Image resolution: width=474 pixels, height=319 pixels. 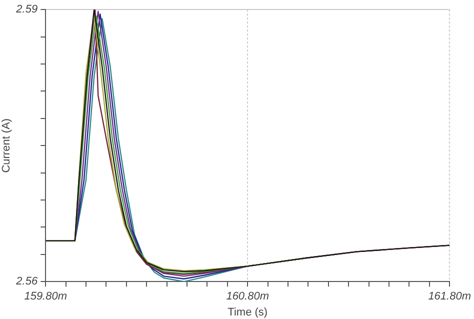 What do you see at coordinates (26, 282) in the screenshot?
I see `y-tick-label: 2.56` at bounding box center [26, 282].